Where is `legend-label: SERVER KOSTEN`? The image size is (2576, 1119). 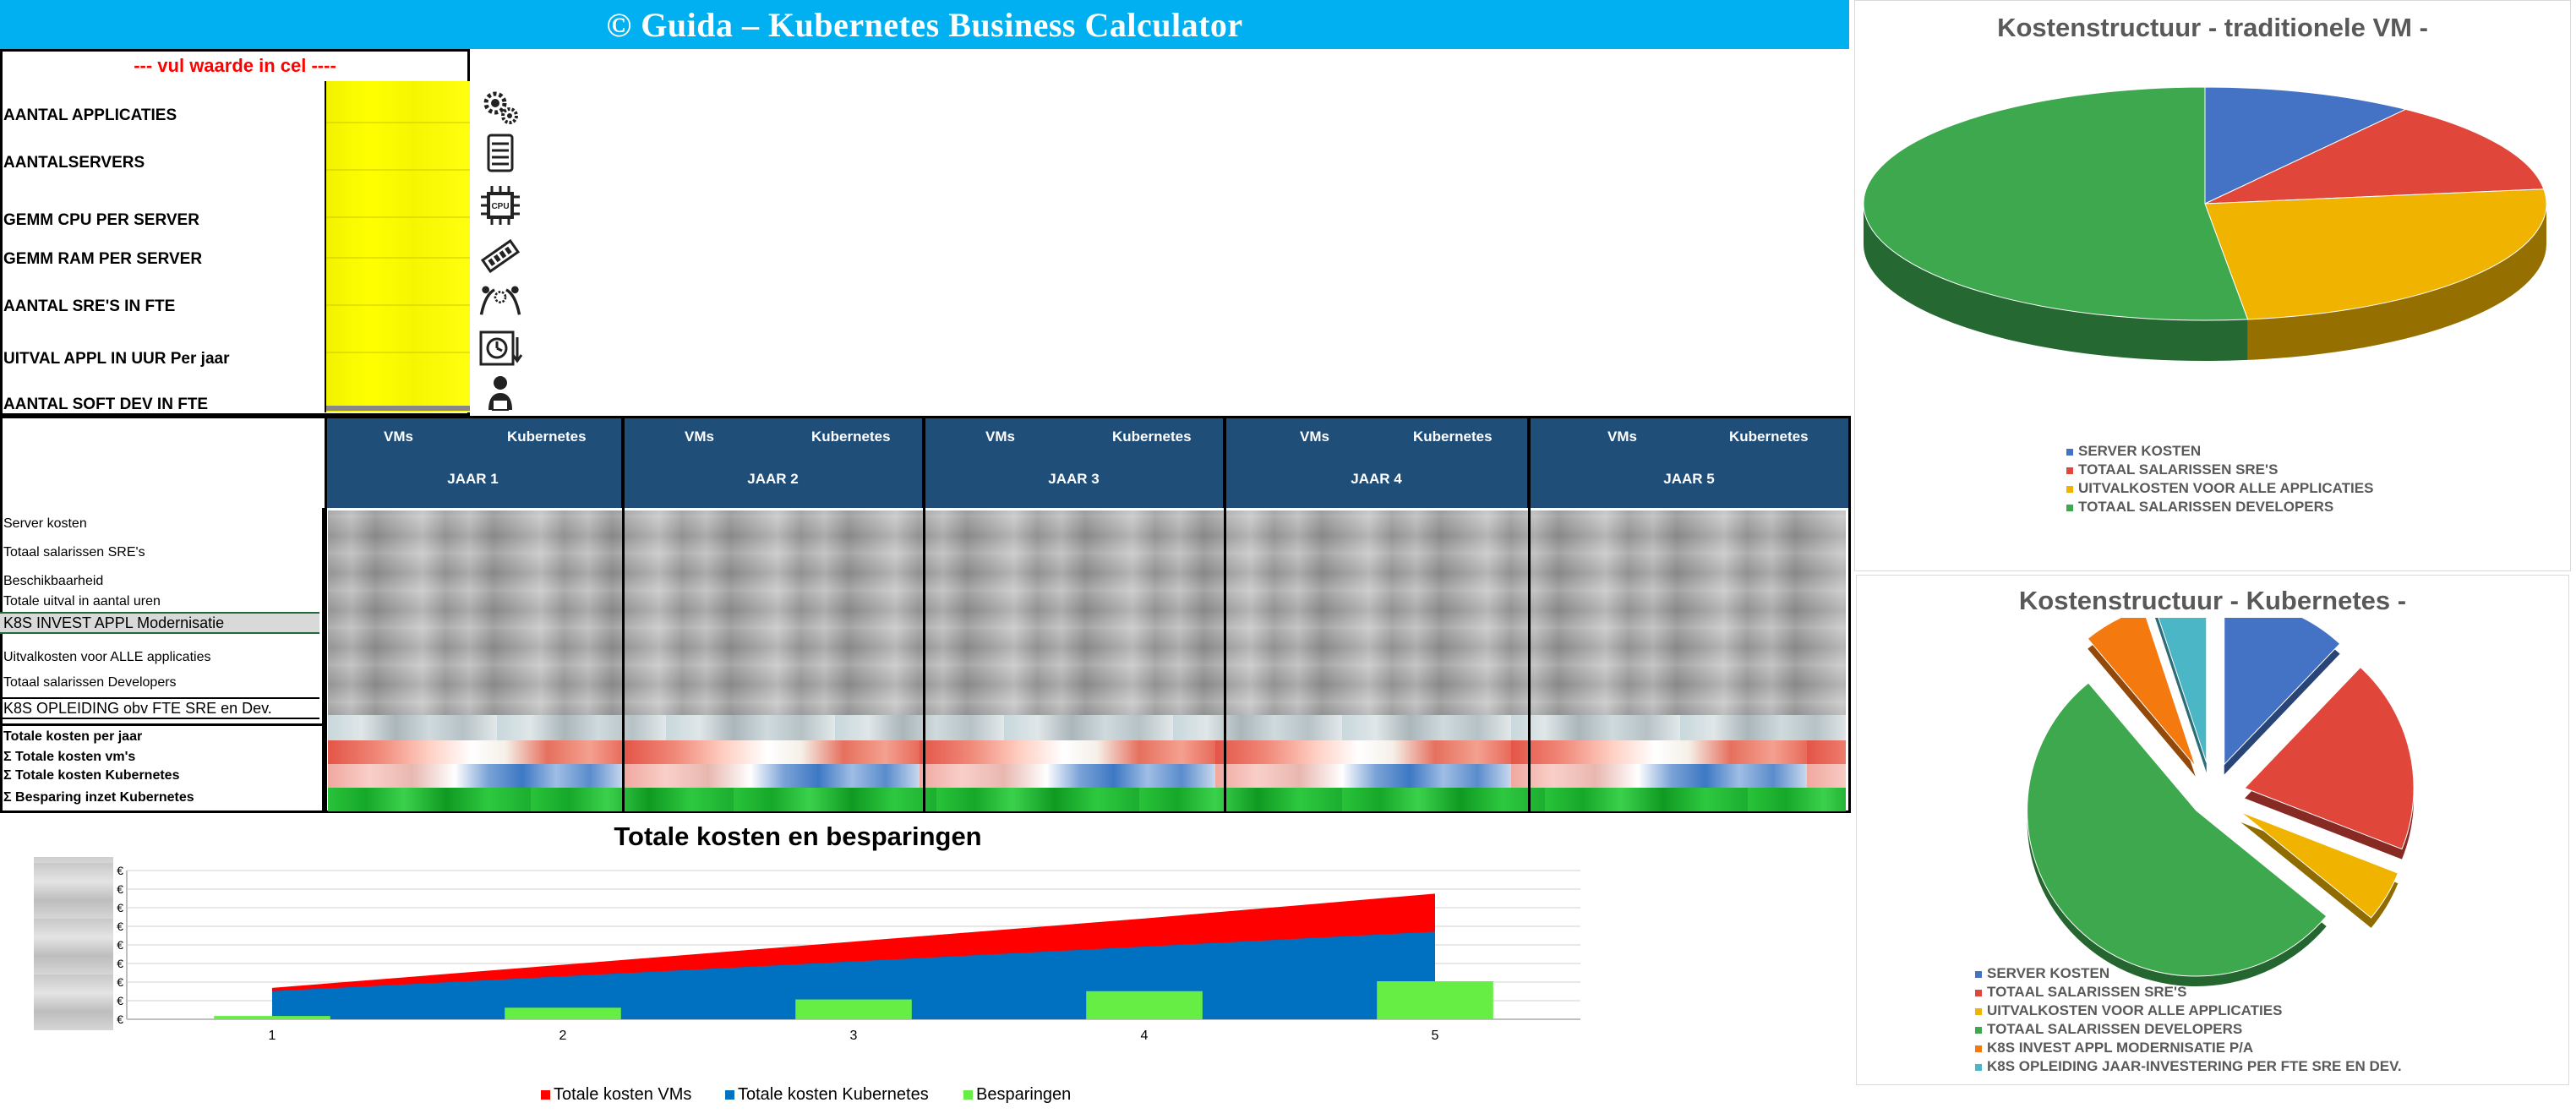
legend-label: SERVER KOSTEN is located at coordinates (2140, 451).